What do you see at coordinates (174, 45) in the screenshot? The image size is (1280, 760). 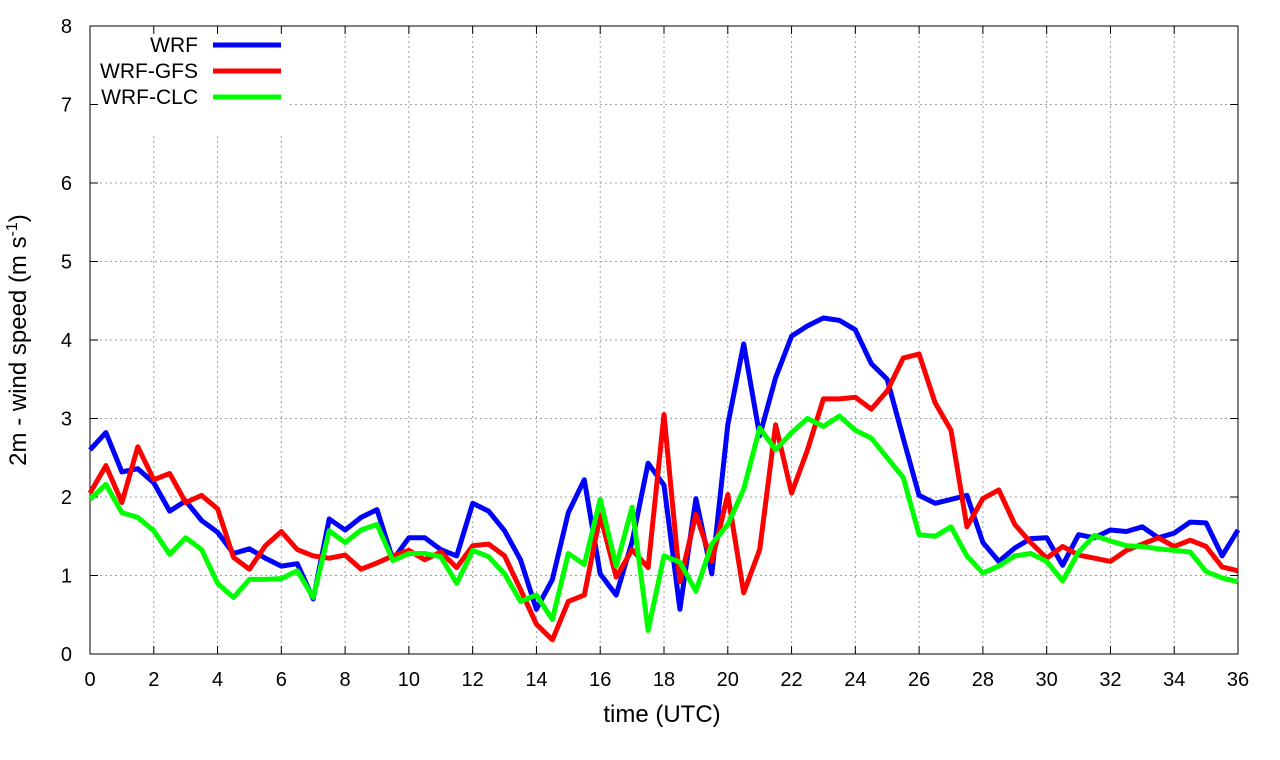 I see `legend-label: WRF` at bounding box center [174, 45].